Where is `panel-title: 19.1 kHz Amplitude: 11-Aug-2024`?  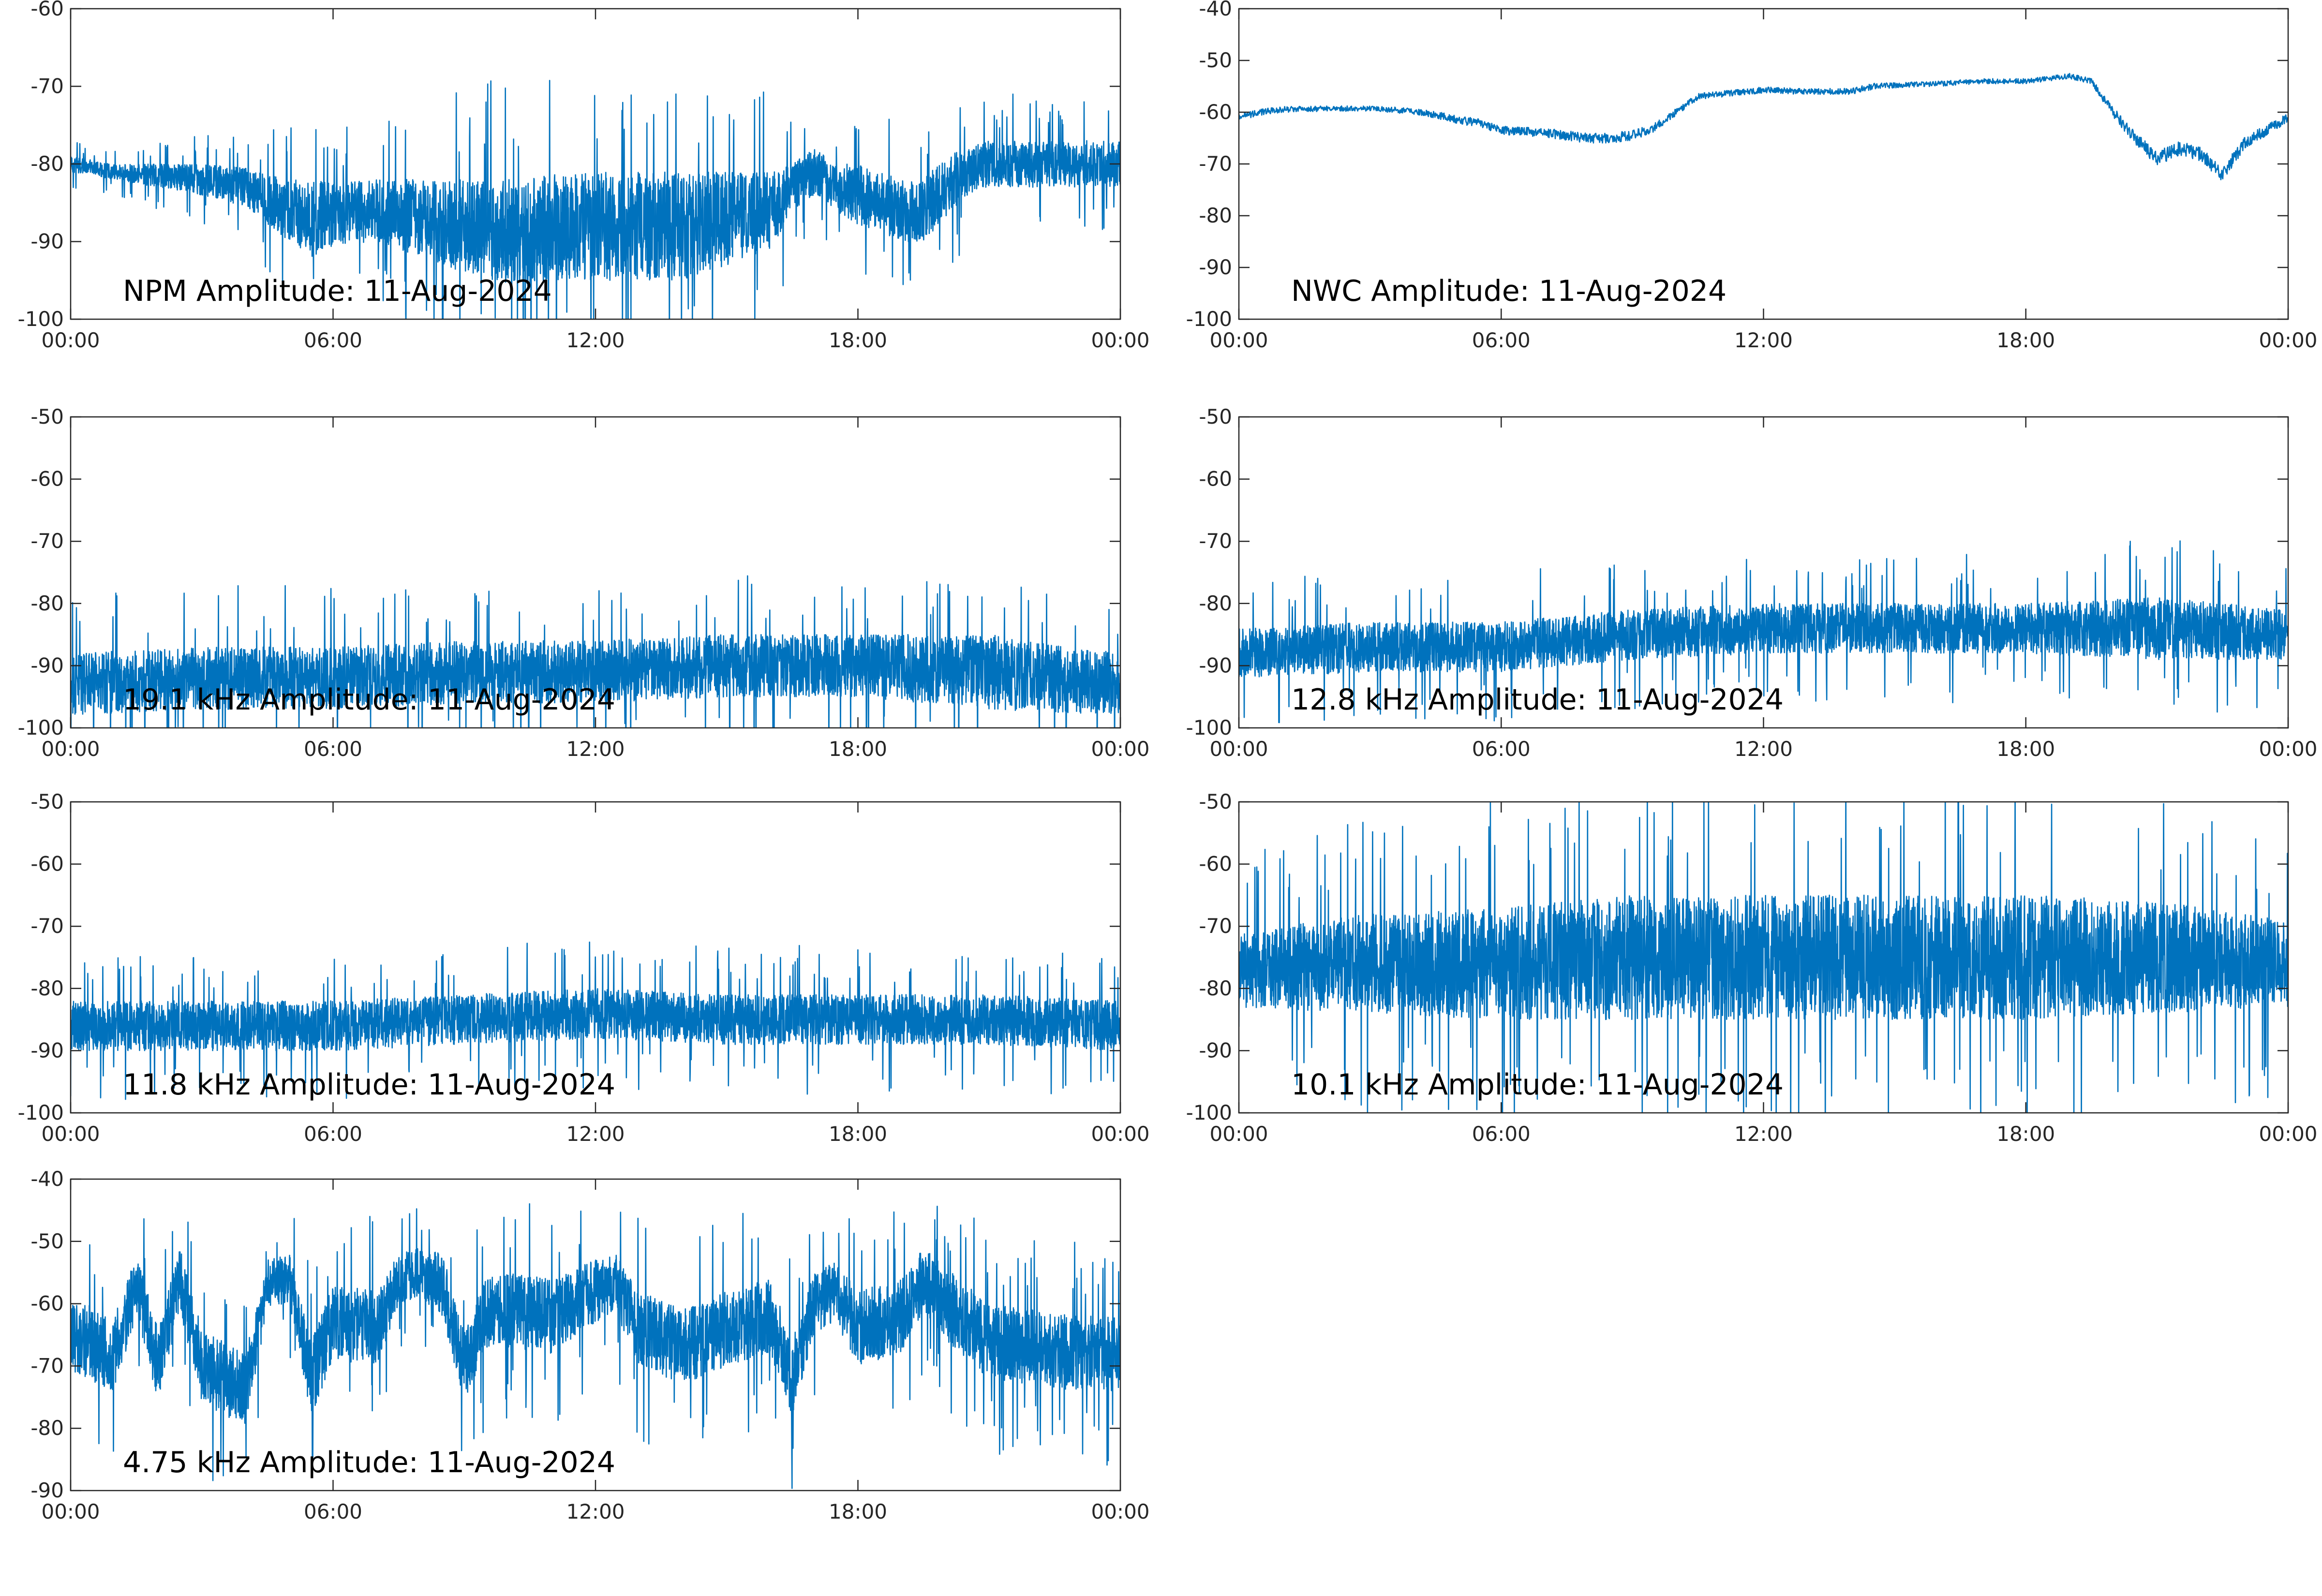 panel-title: 19.1 kHz Amplitude: 11-Aug-2024 is located at coordinates (369, 700).